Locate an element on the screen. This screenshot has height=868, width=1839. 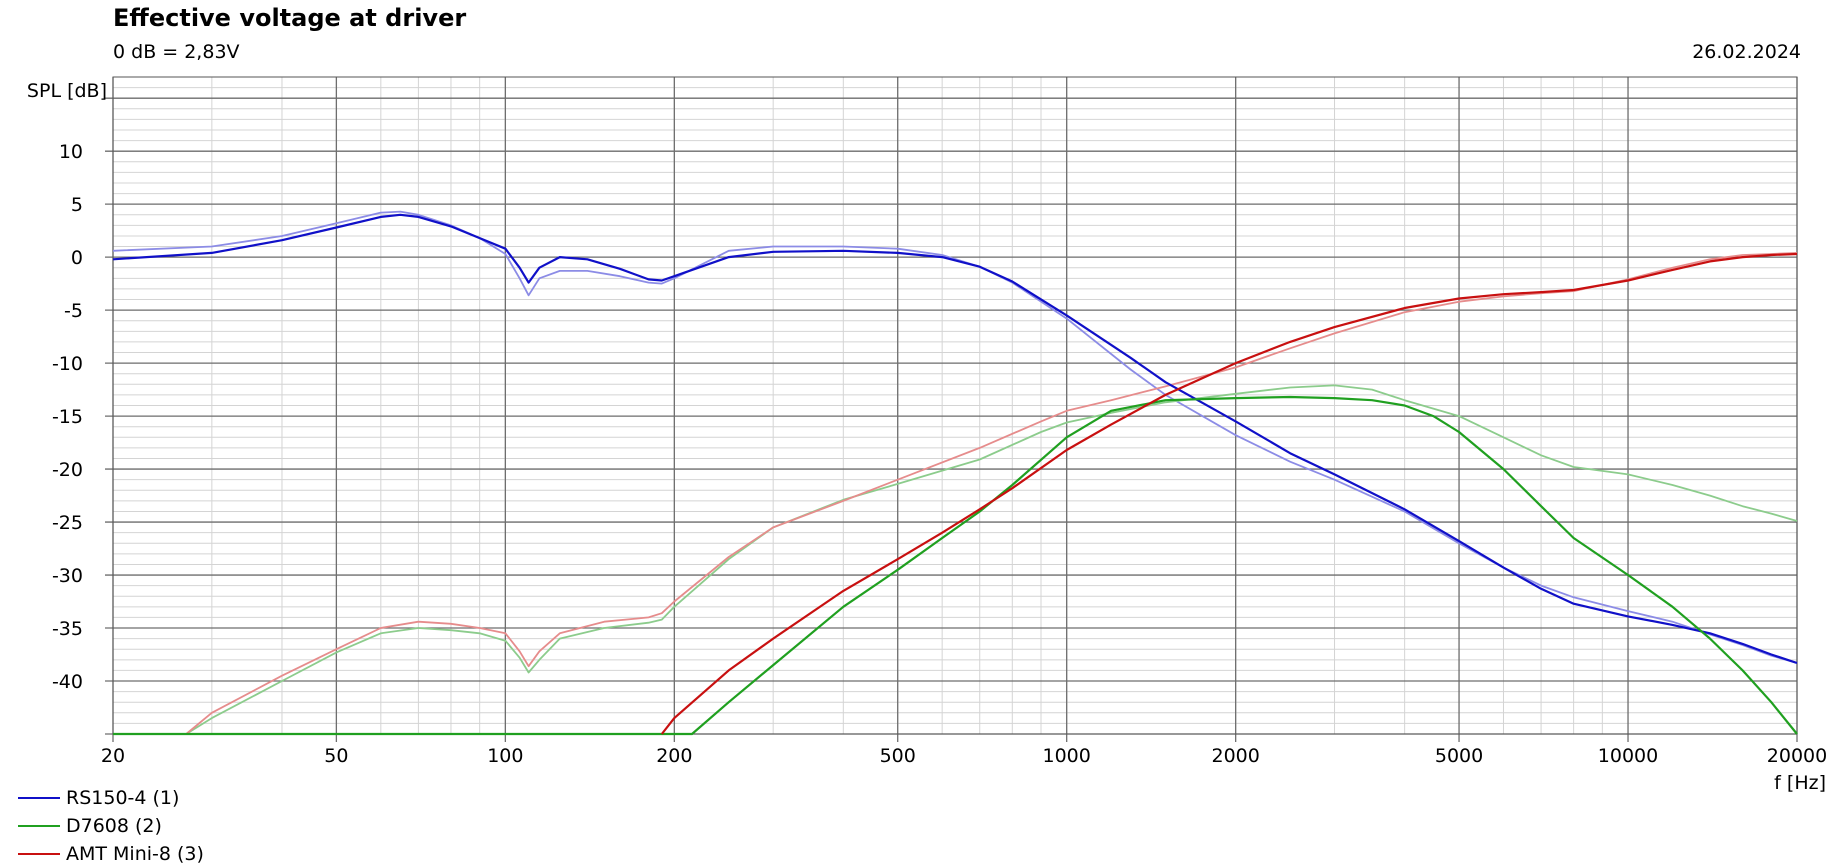
y-tick-label: -30 is located at coordinates (67, 576).